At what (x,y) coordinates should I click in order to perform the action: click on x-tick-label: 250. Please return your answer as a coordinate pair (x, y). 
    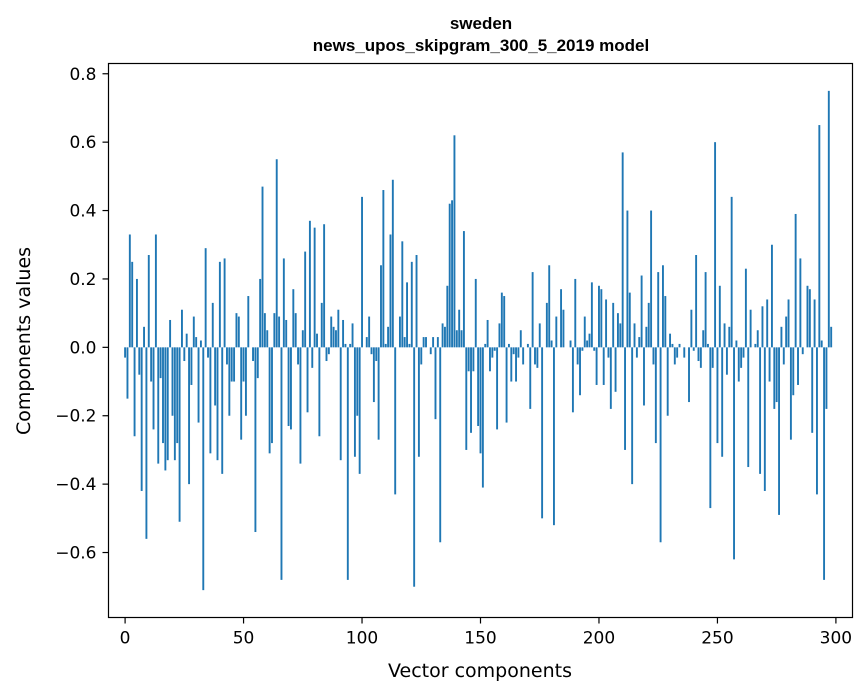
    Looking at the image, I should click on (717, 639).